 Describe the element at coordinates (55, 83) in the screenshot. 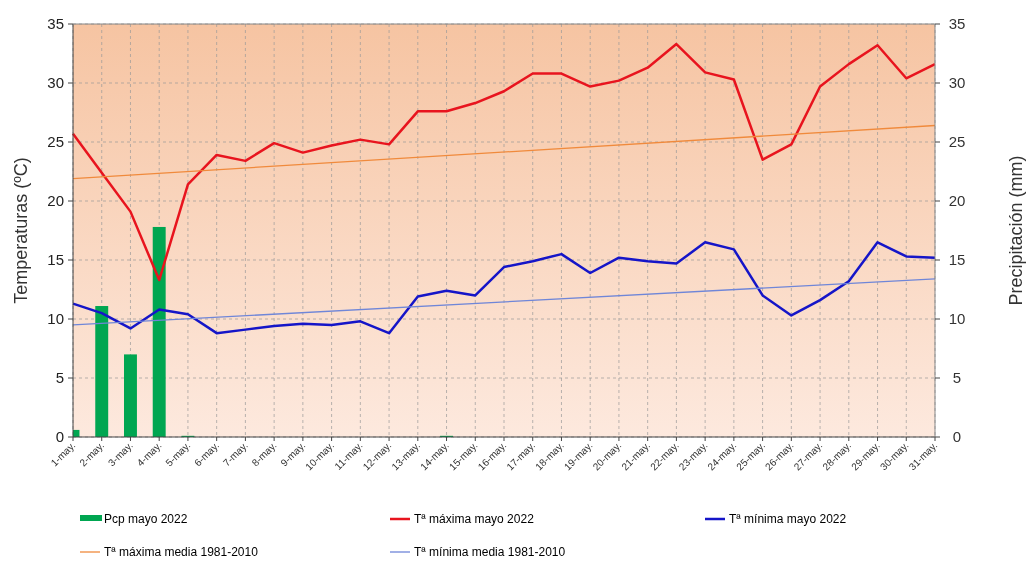

I see `y-tick-label: 30` at that location.